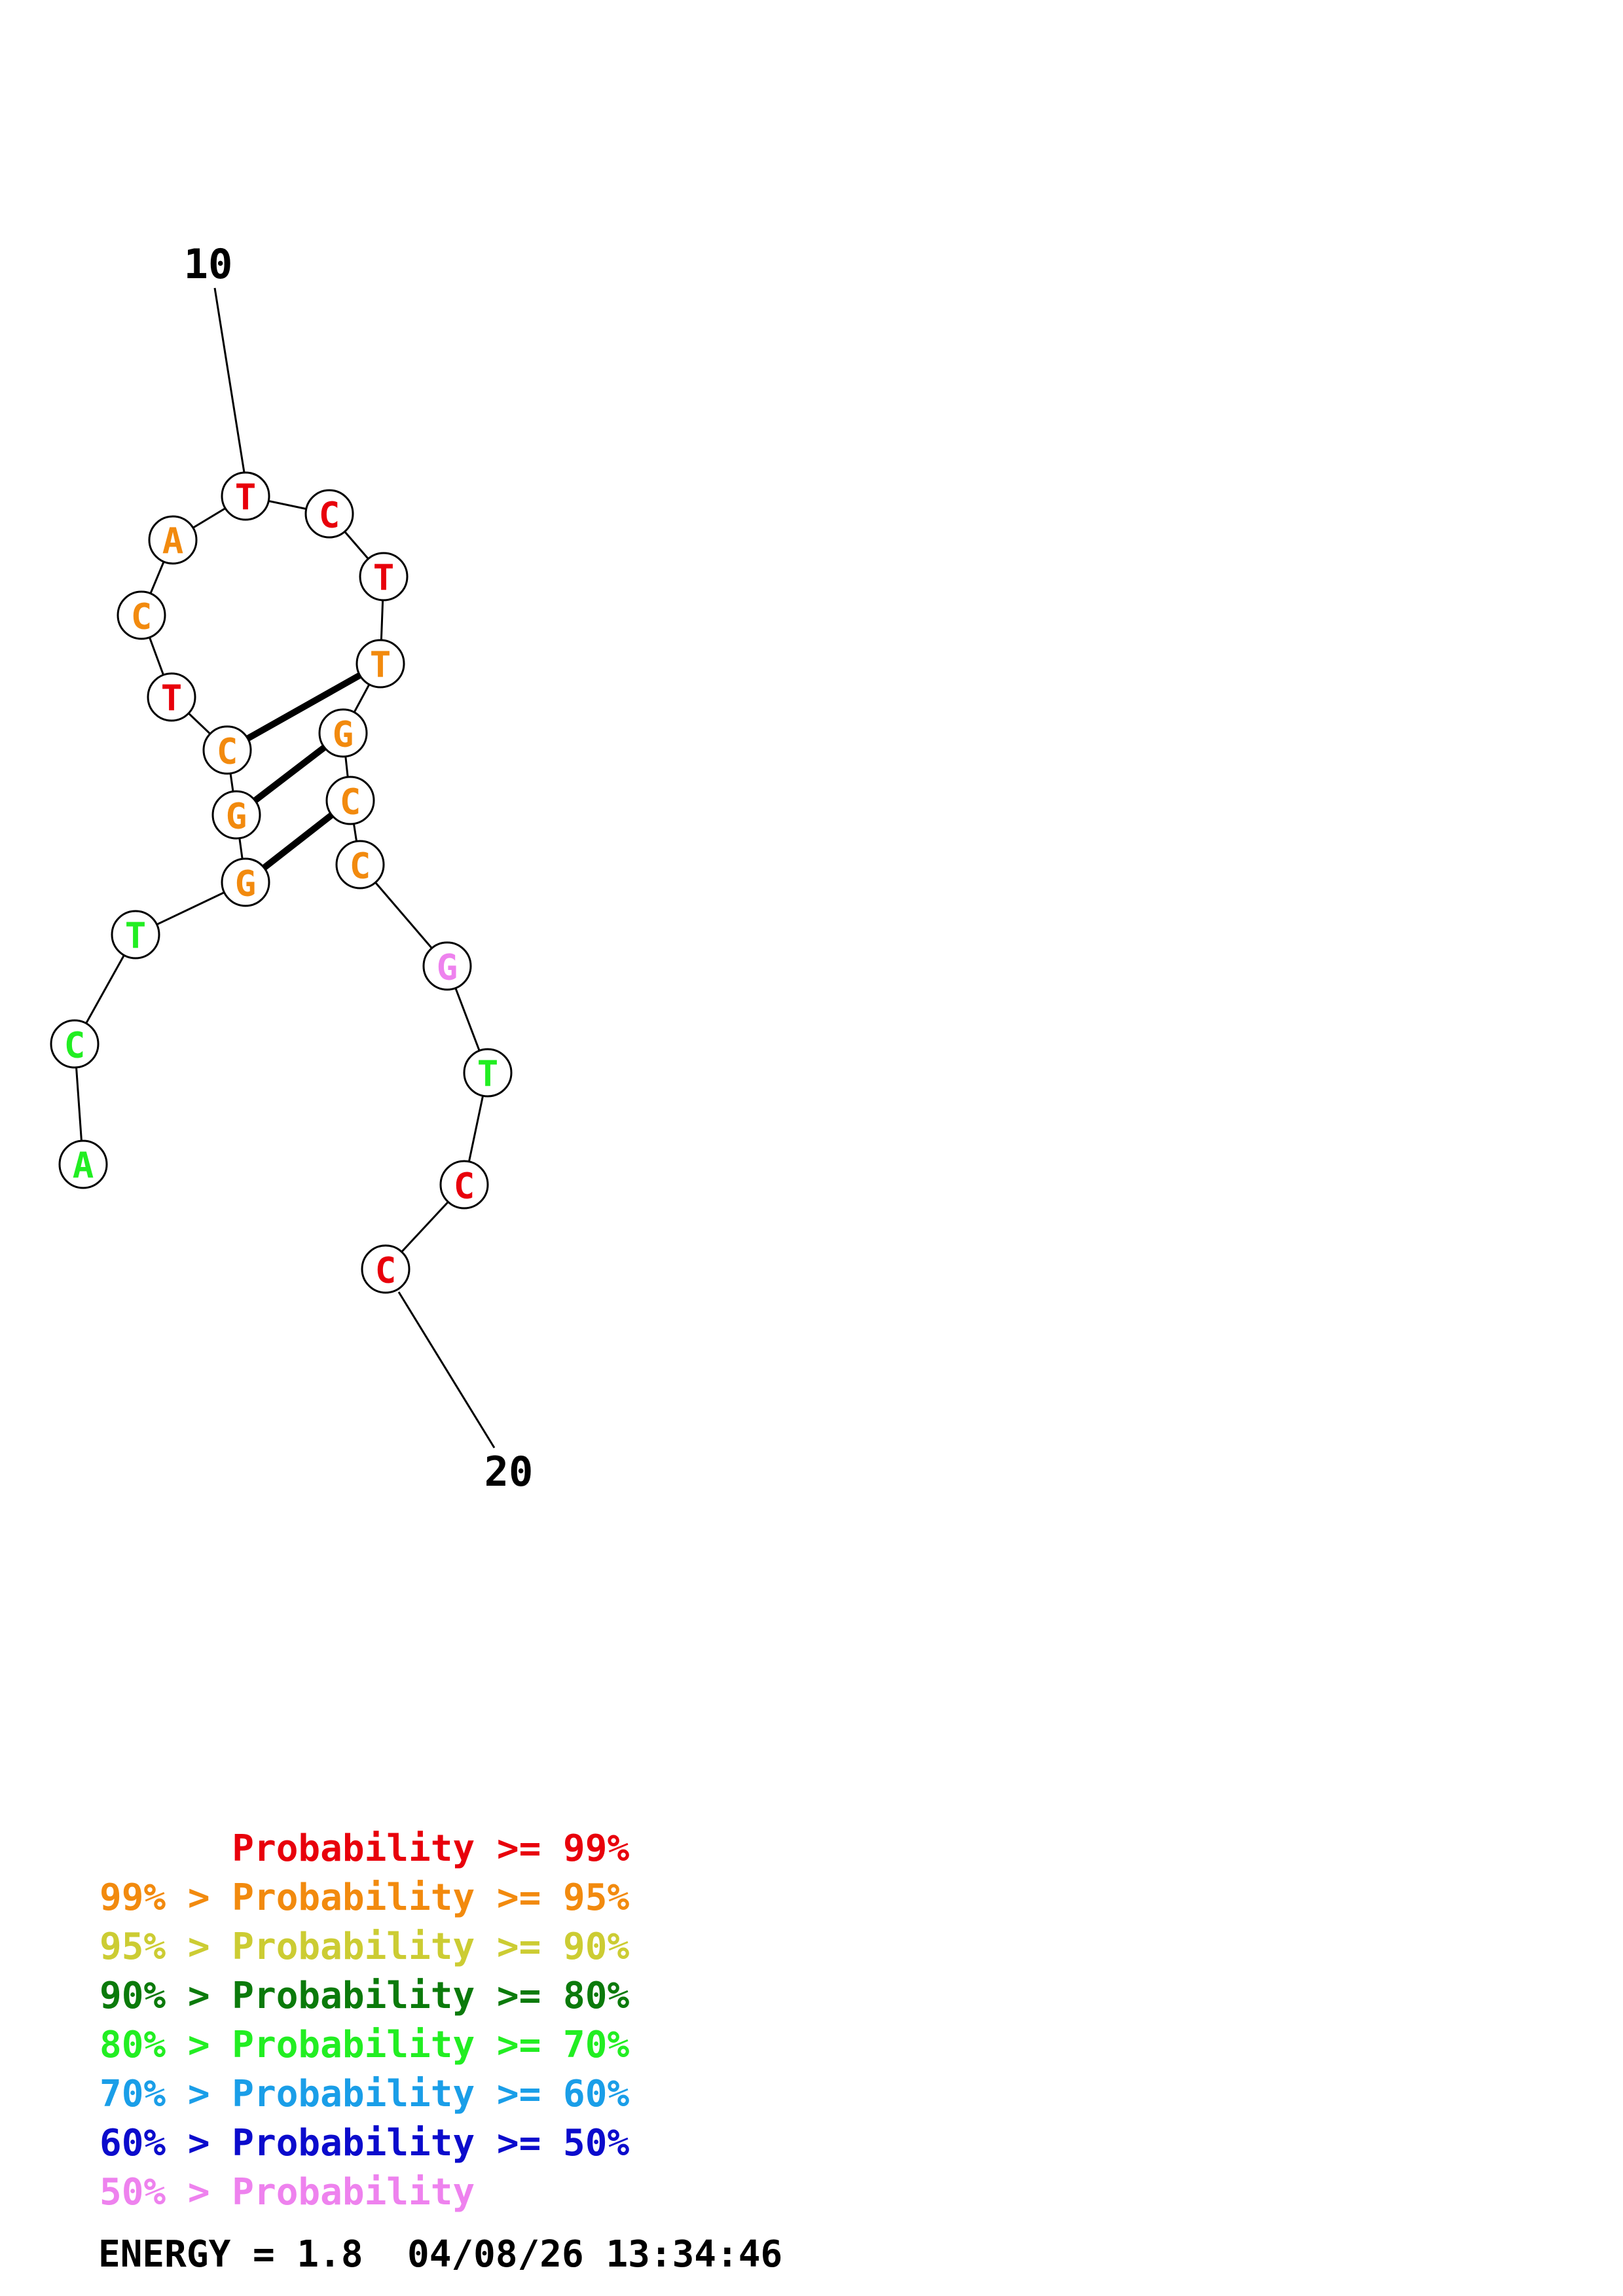 Image resolution: width=1623 pixels, height=2296 pixels. I want to click on legend-line-3: 95% > Probability >= 90%, so click(364, 1947).